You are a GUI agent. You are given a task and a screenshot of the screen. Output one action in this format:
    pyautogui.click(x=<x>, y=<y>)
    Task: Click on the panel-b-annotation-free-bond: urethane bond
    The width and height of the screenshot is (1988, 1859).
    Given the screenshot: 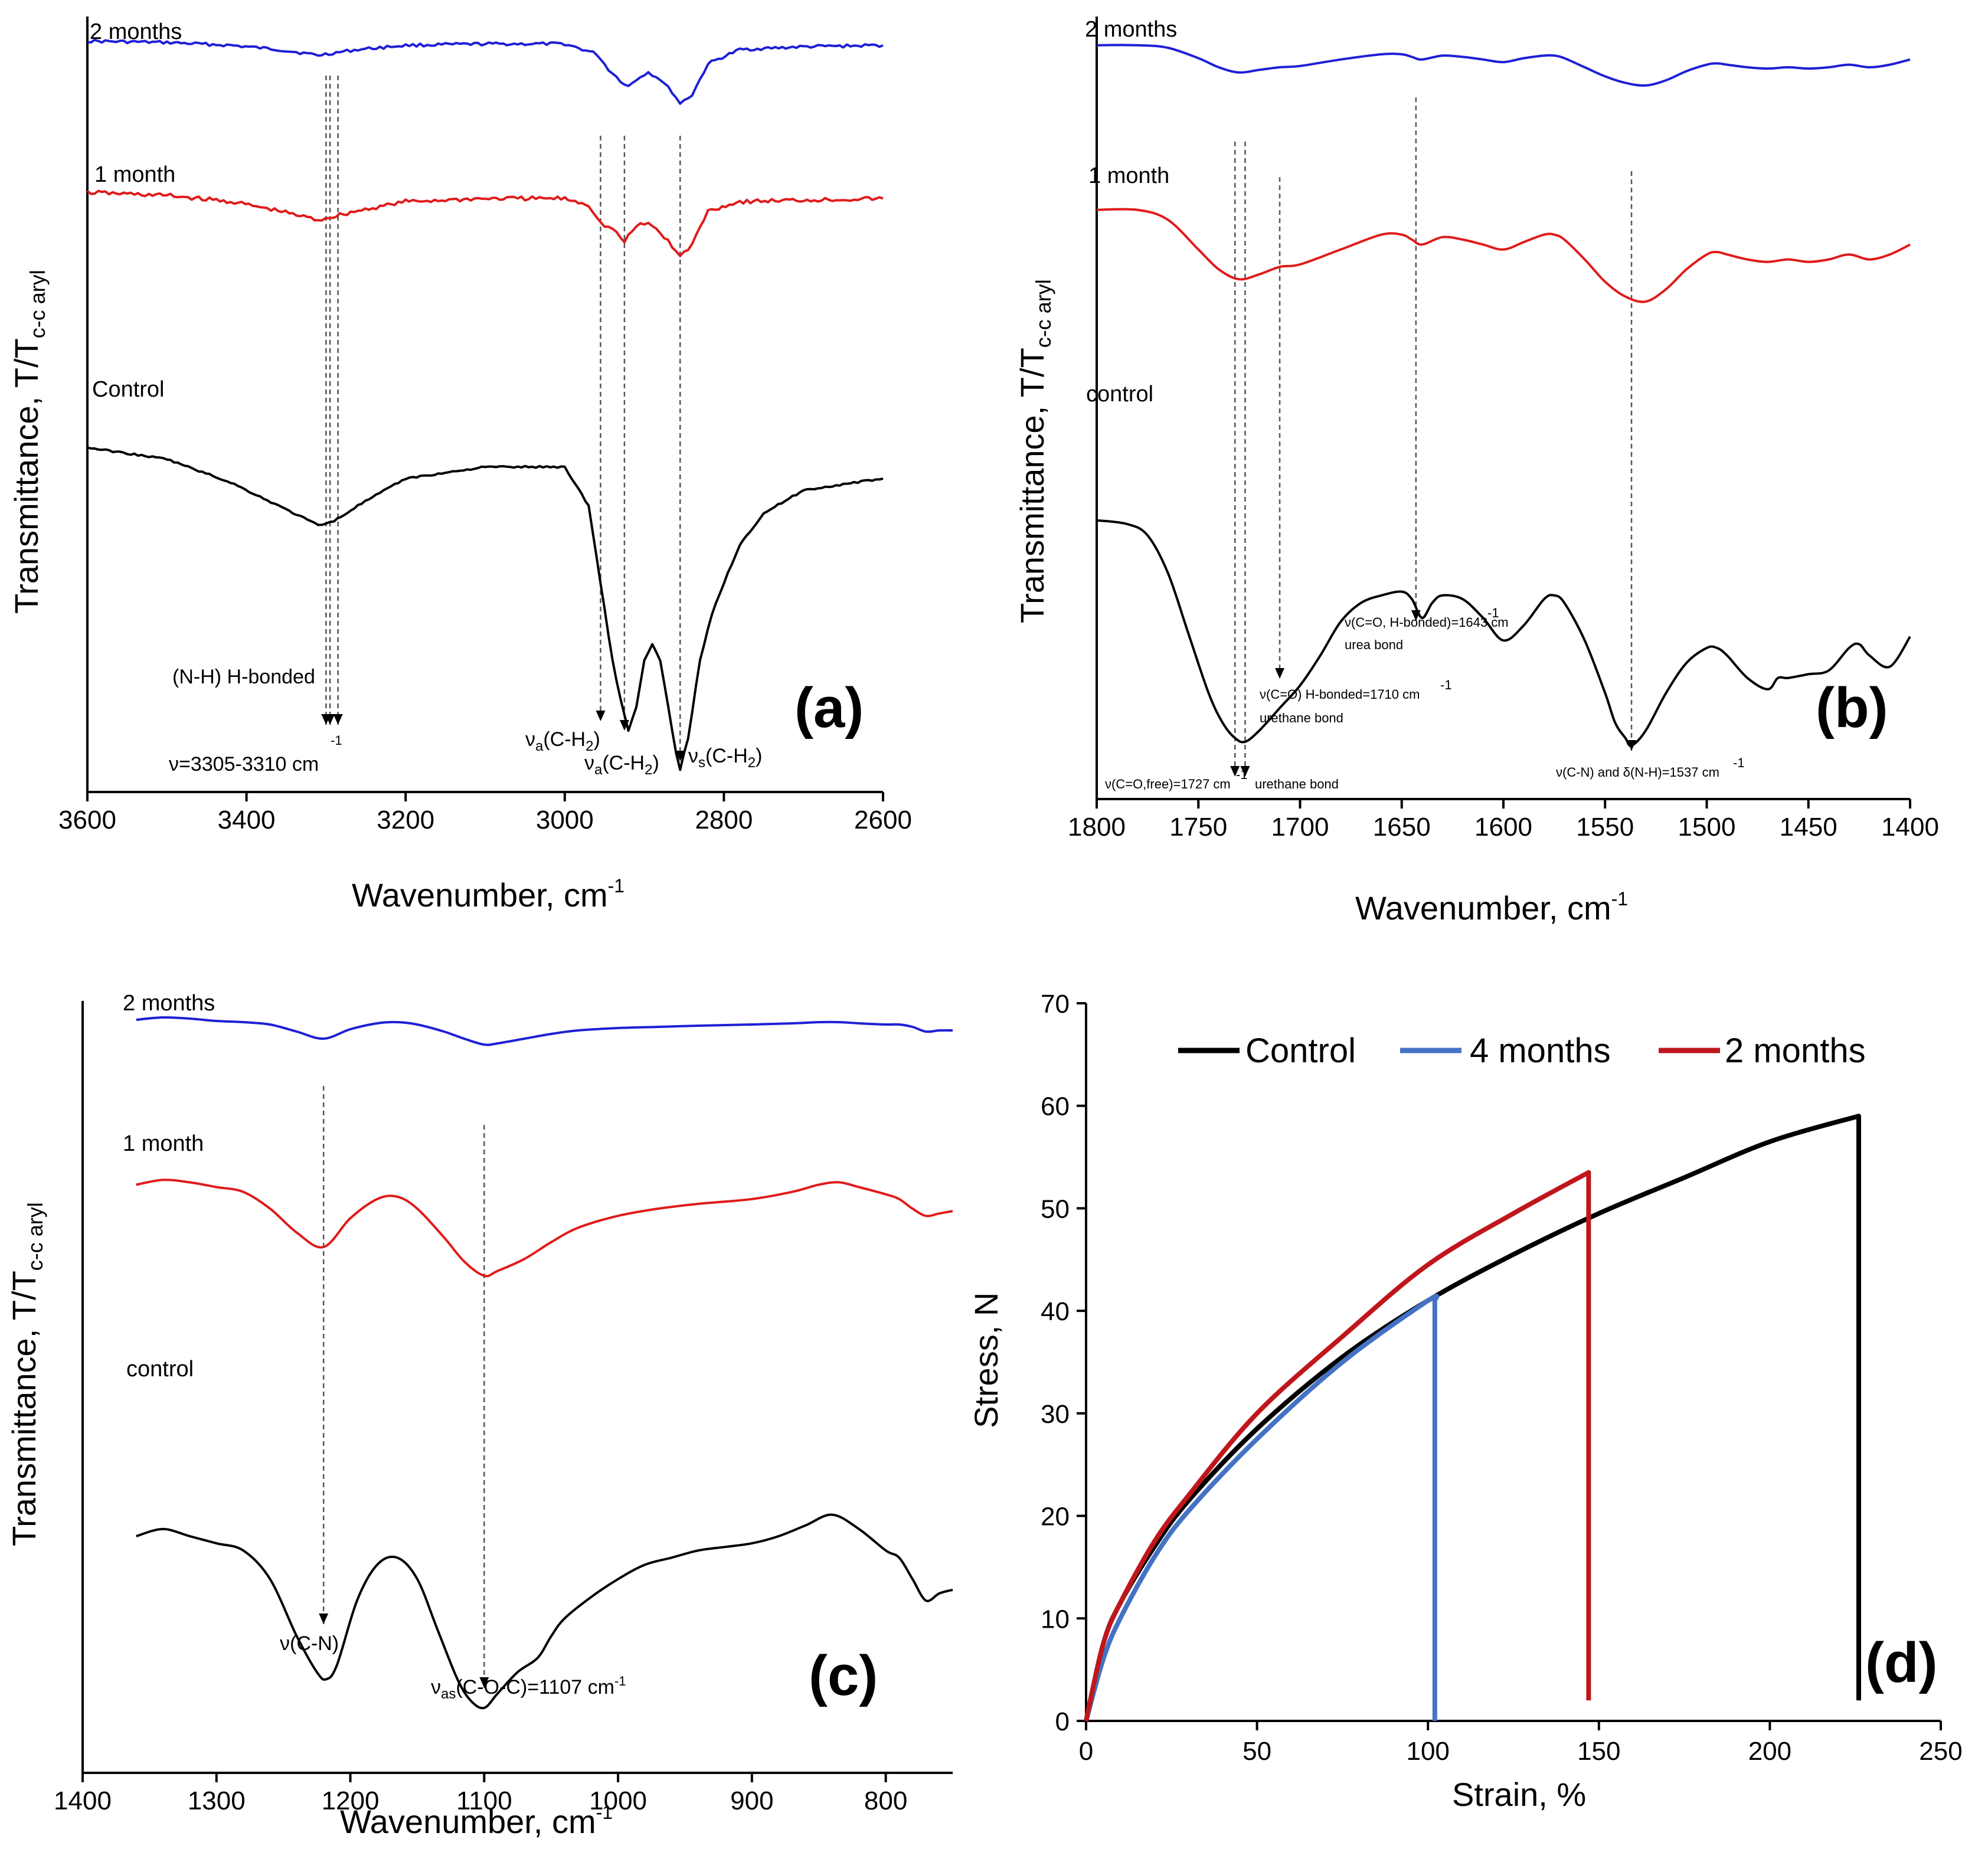 What is the action you would take?
    pyautogui.click(x=1297, y=784)
    